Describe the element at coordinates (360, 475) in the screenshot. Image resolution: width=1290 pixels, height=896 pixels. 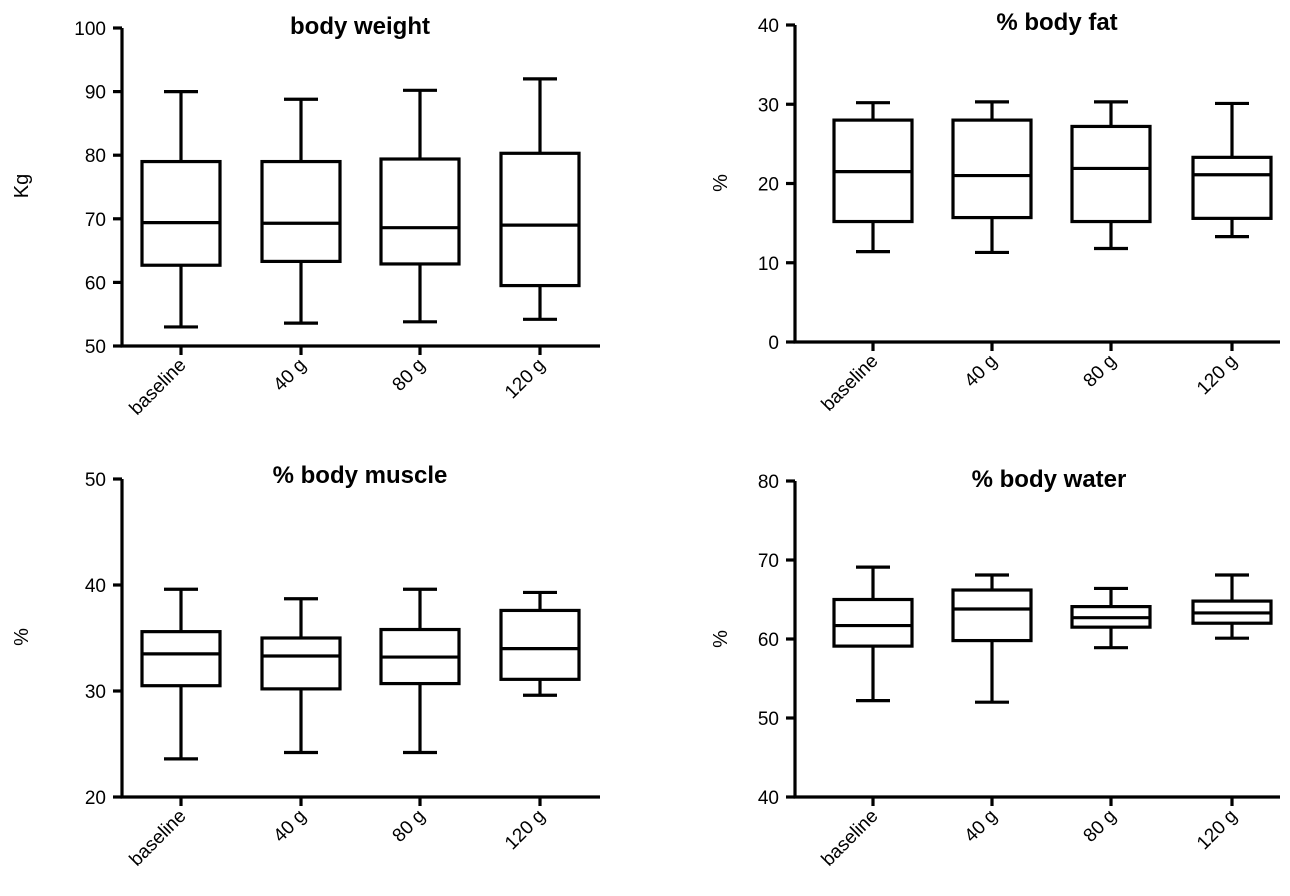
I see `chart-title: % body muscle` at that location.